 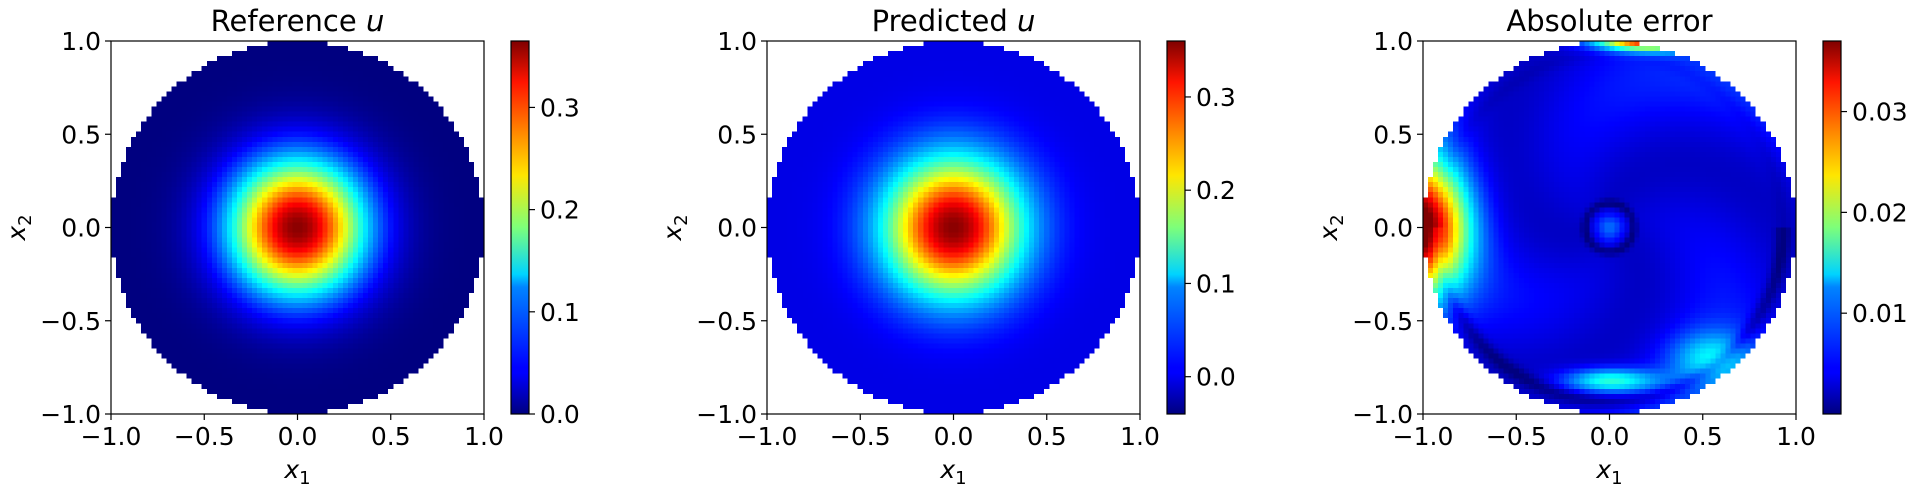 I want to click on chart-title: Absolute error, so click(x=1609, y=21).